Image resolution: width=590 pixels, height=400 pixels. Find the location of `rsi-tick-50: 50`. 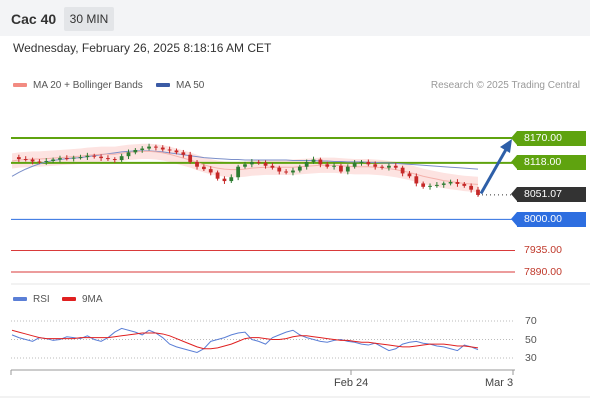

rsi-tick-50: 50 is located at coordinates (531, 340).